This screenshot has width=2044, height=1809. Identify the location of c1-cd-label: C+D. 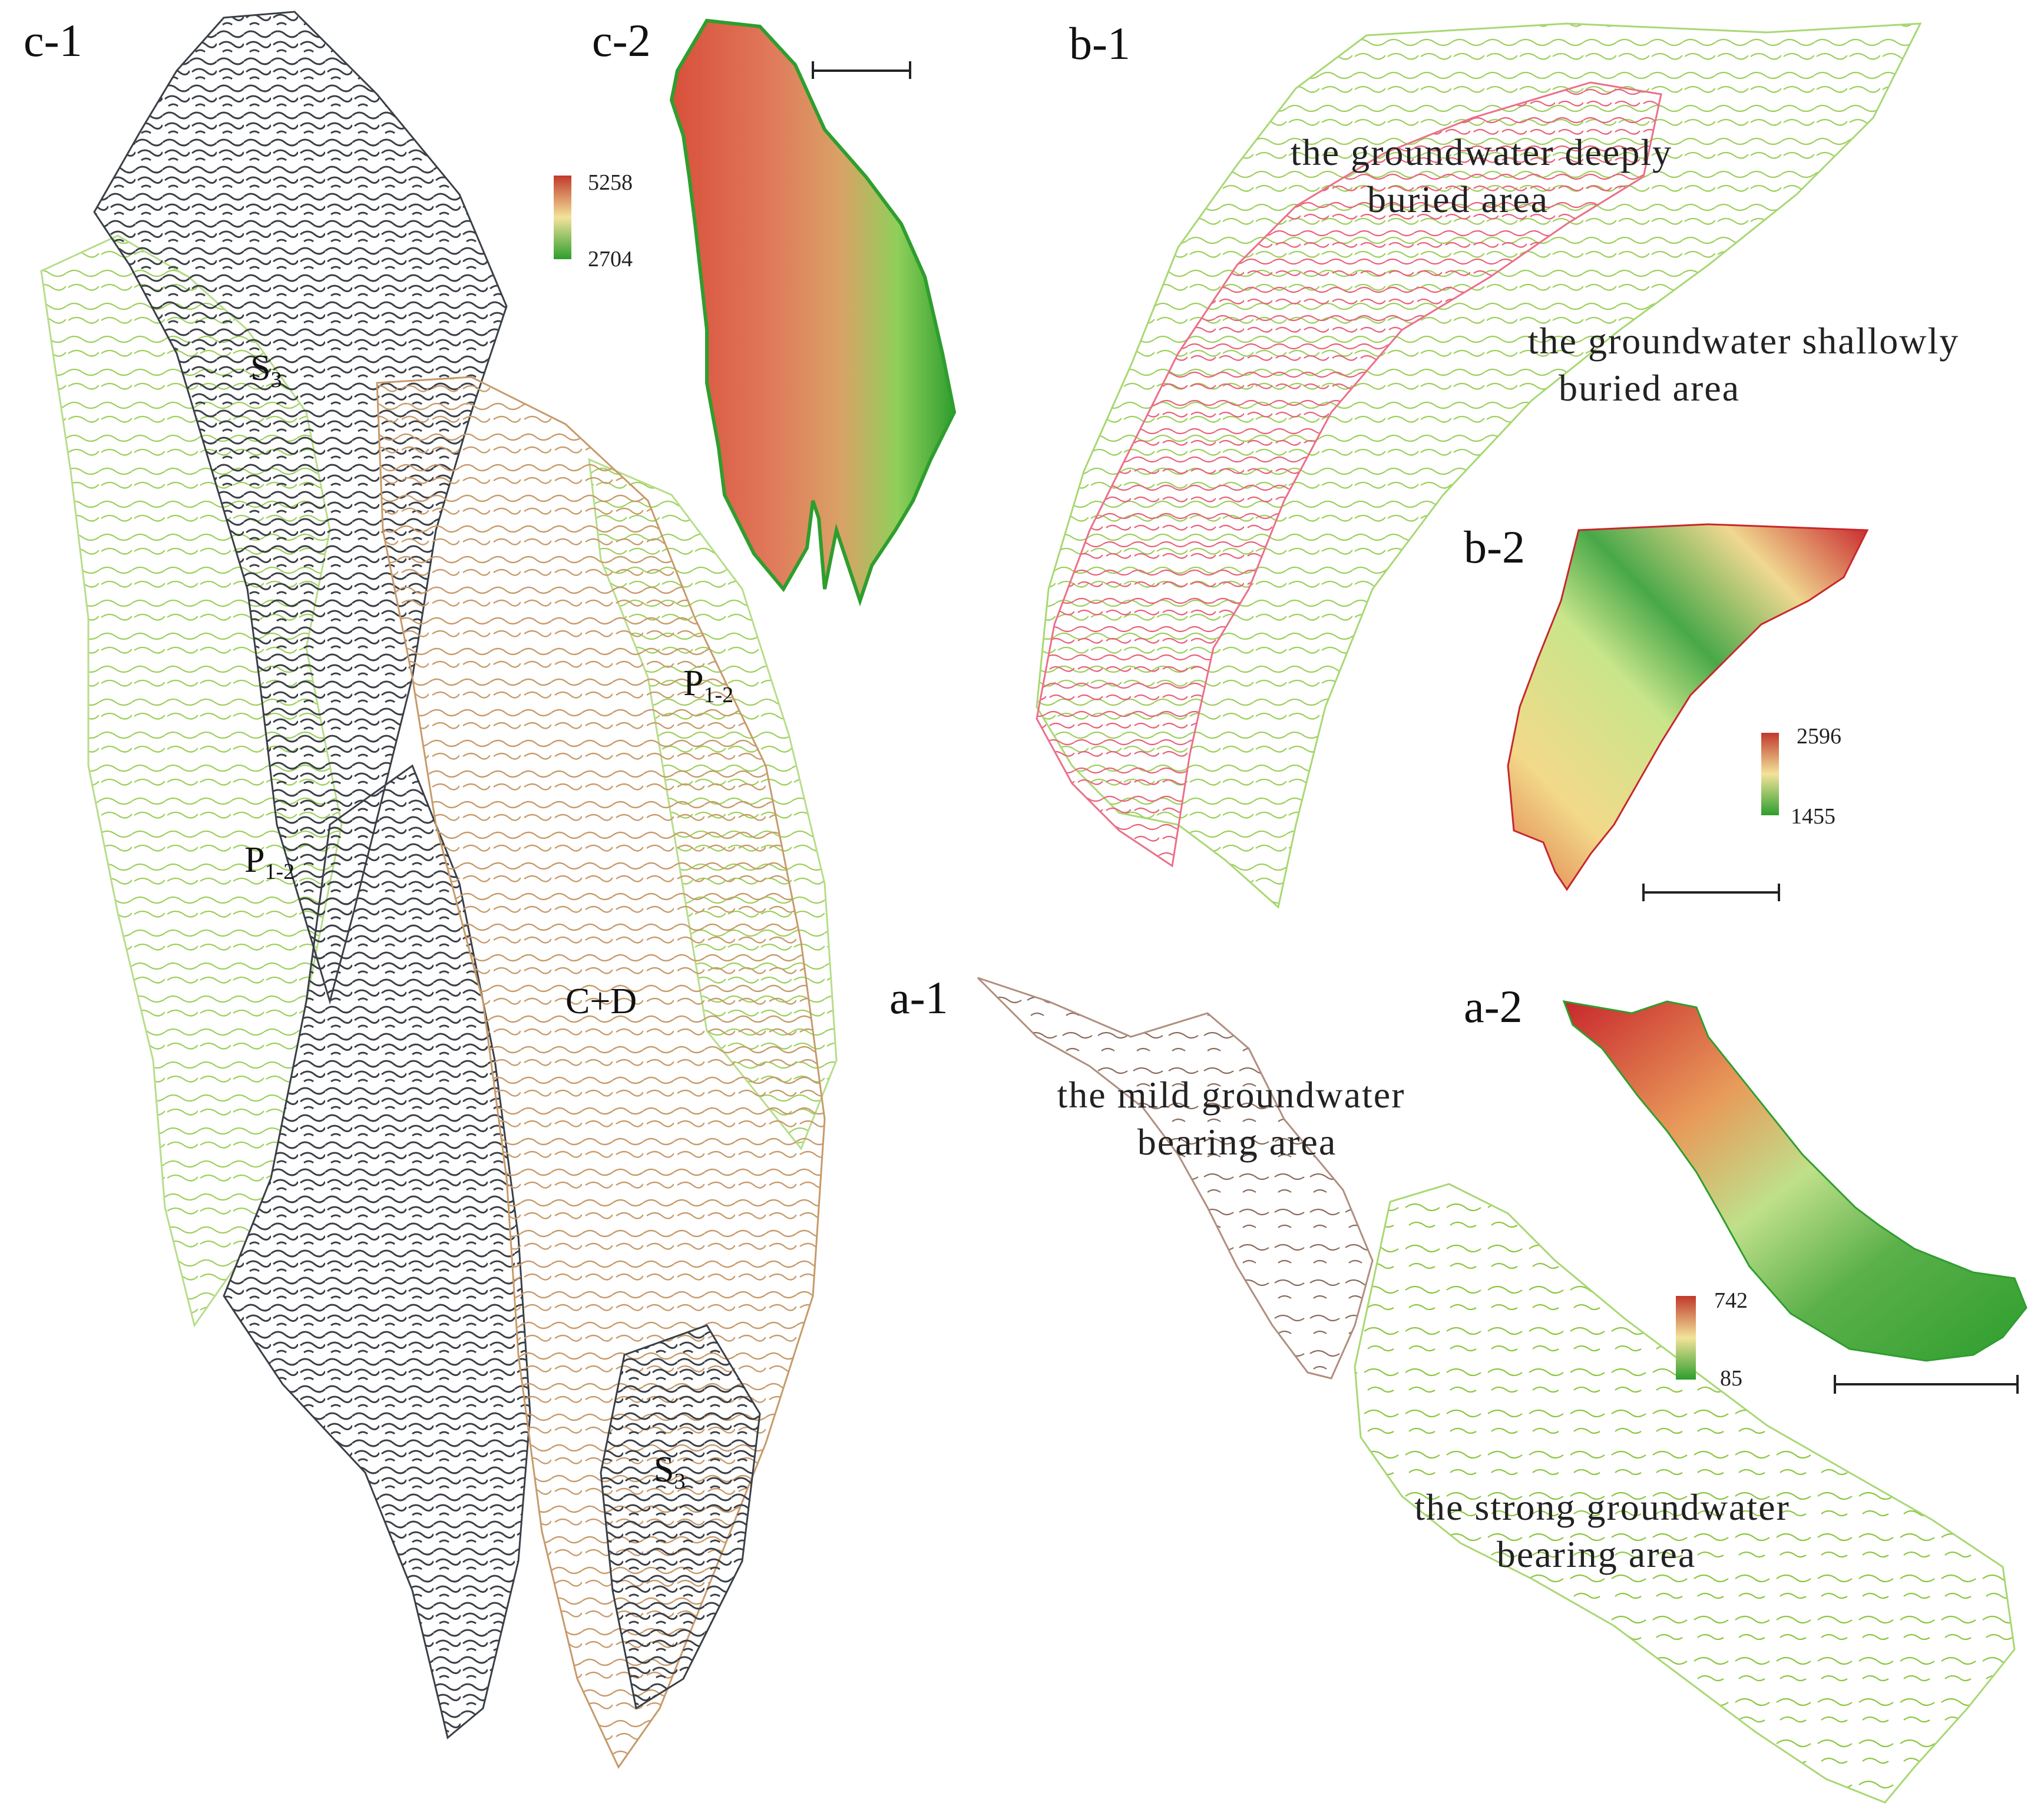
(601, 1001).